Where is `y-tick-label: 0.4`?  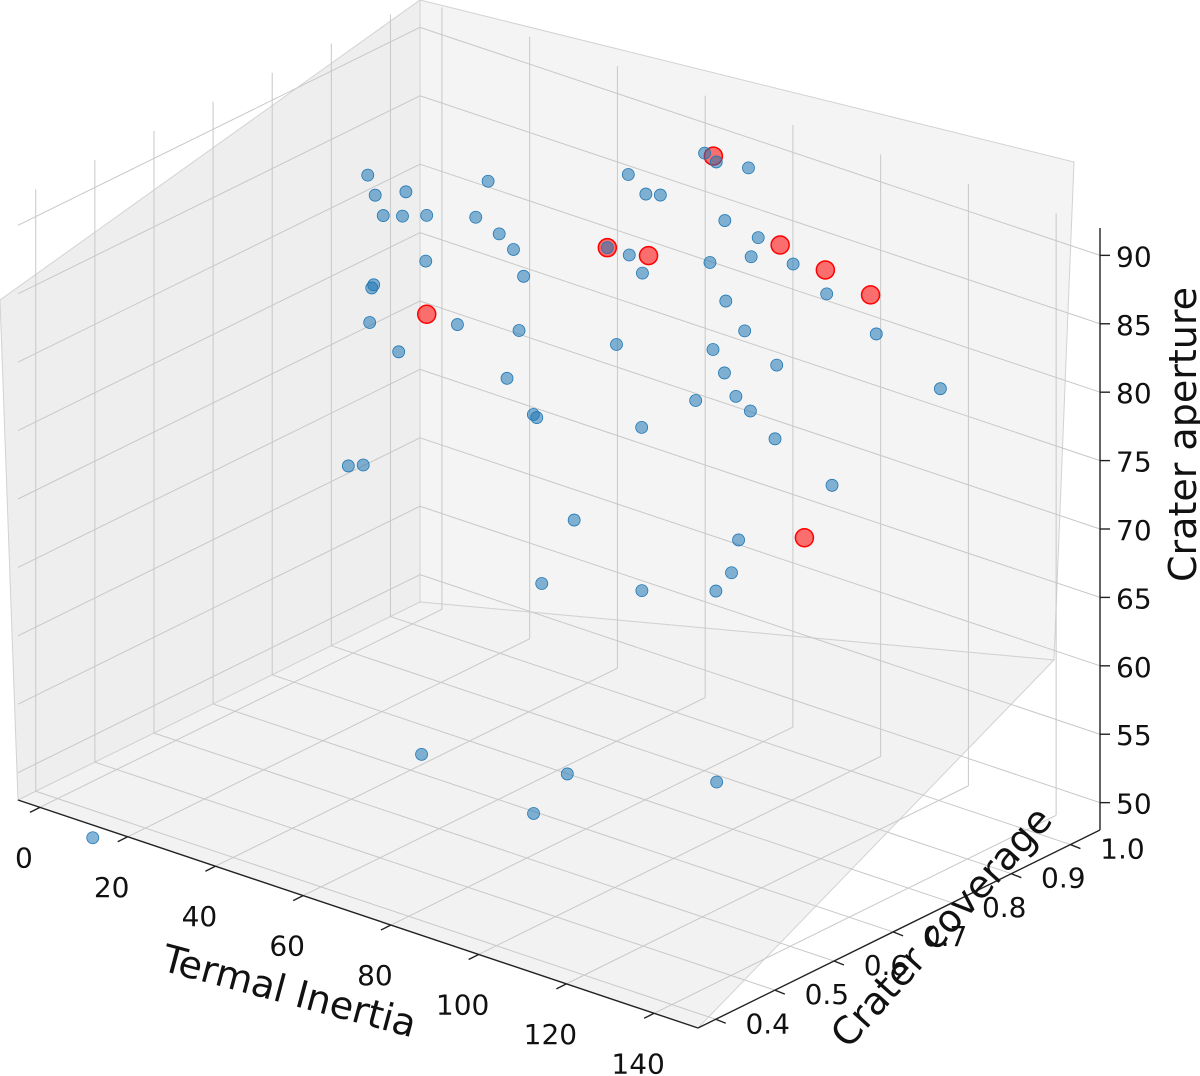 y-tick-label: 0.4 is located at coordinates (767, 1023).